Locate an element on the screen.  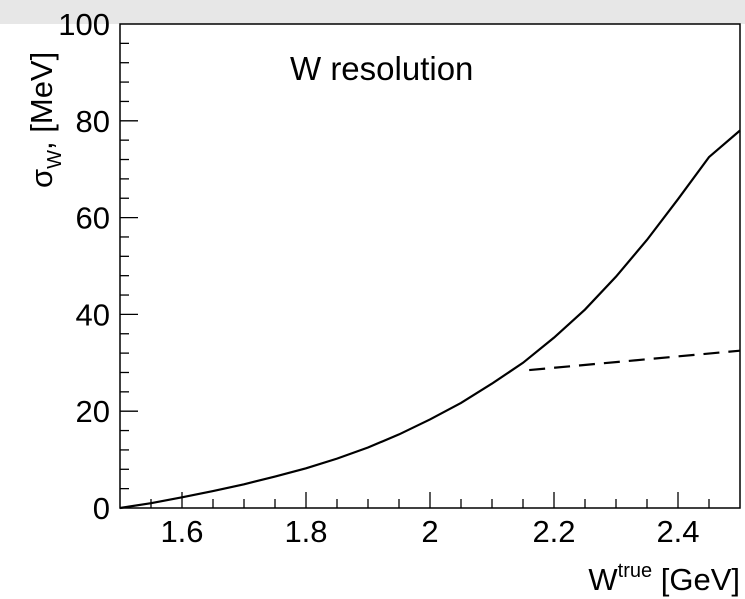
y-tick-label: 40 is located at coordinates (93, 314).